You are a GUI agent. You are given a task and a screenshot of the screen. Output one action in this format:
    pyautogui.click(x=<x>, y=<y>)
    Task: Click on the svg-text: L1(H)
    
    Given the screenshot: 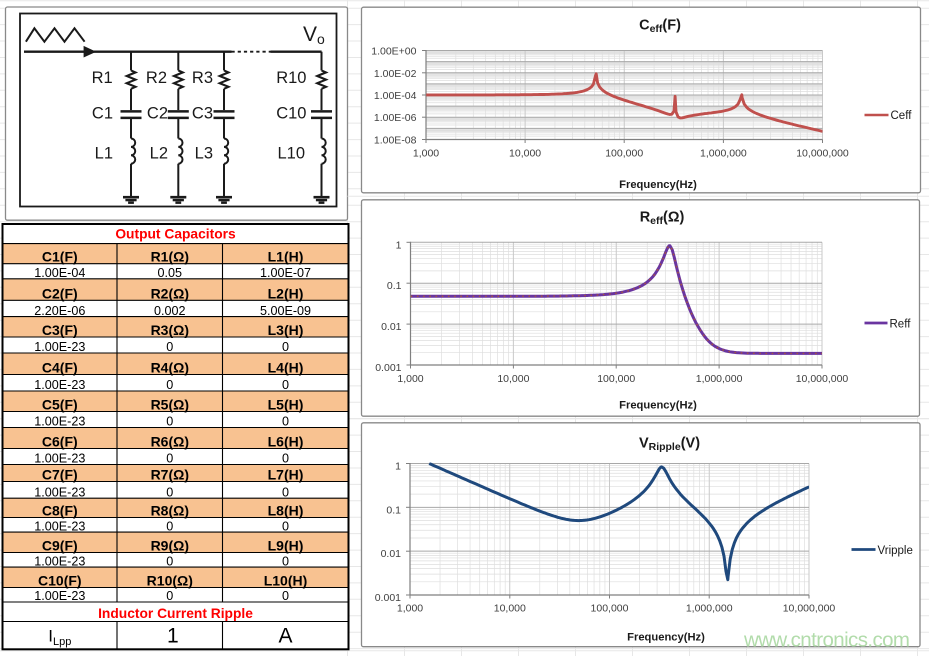 What is the action you would take?
    pyautogui.click(x=286, y=257)
    